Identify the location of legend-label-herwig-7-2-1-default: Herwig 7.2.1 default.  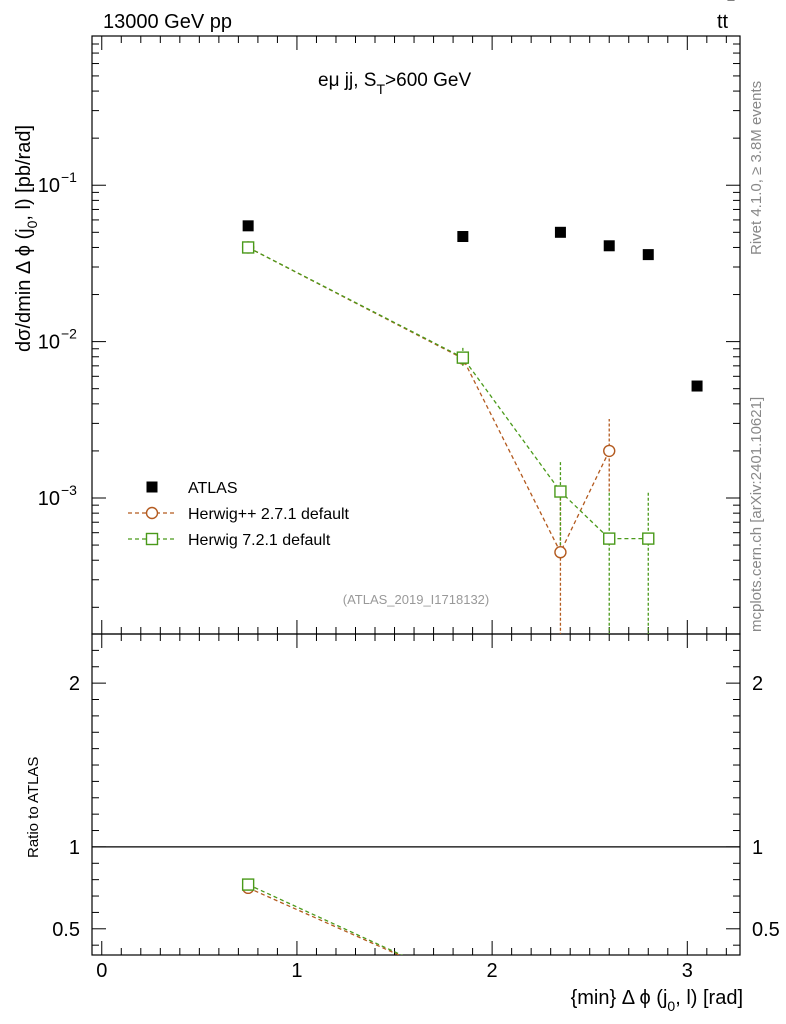
(259, 540).